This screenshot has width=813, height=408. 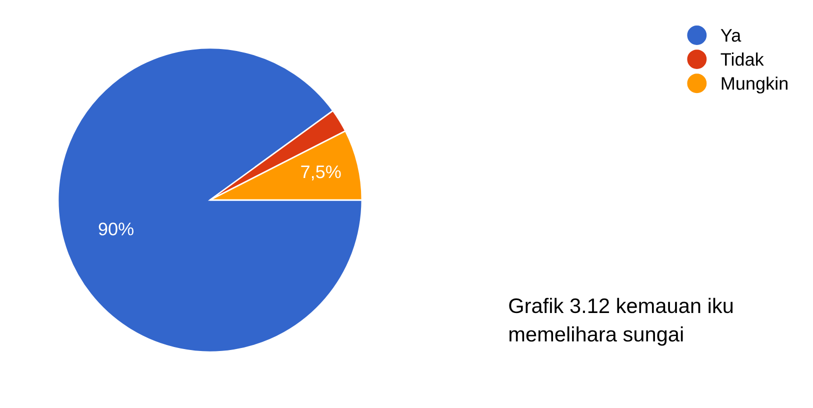 What do you see at coordinates (621, 322) in the screenshot?
I see `text: Grafik 3.12 kemauan iku memelihara sungai` at bounding box center [621, 322].